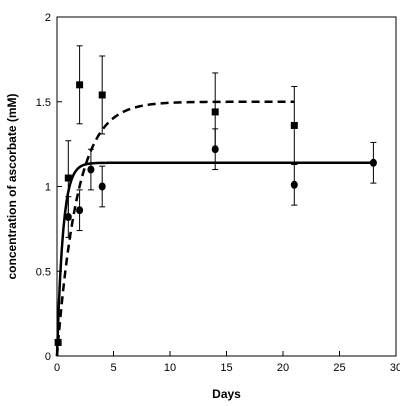  What do you see at coordinates (170, 368) in the screenshot?
I see `x-tick-label: 10` at bounding box center [170, 368].